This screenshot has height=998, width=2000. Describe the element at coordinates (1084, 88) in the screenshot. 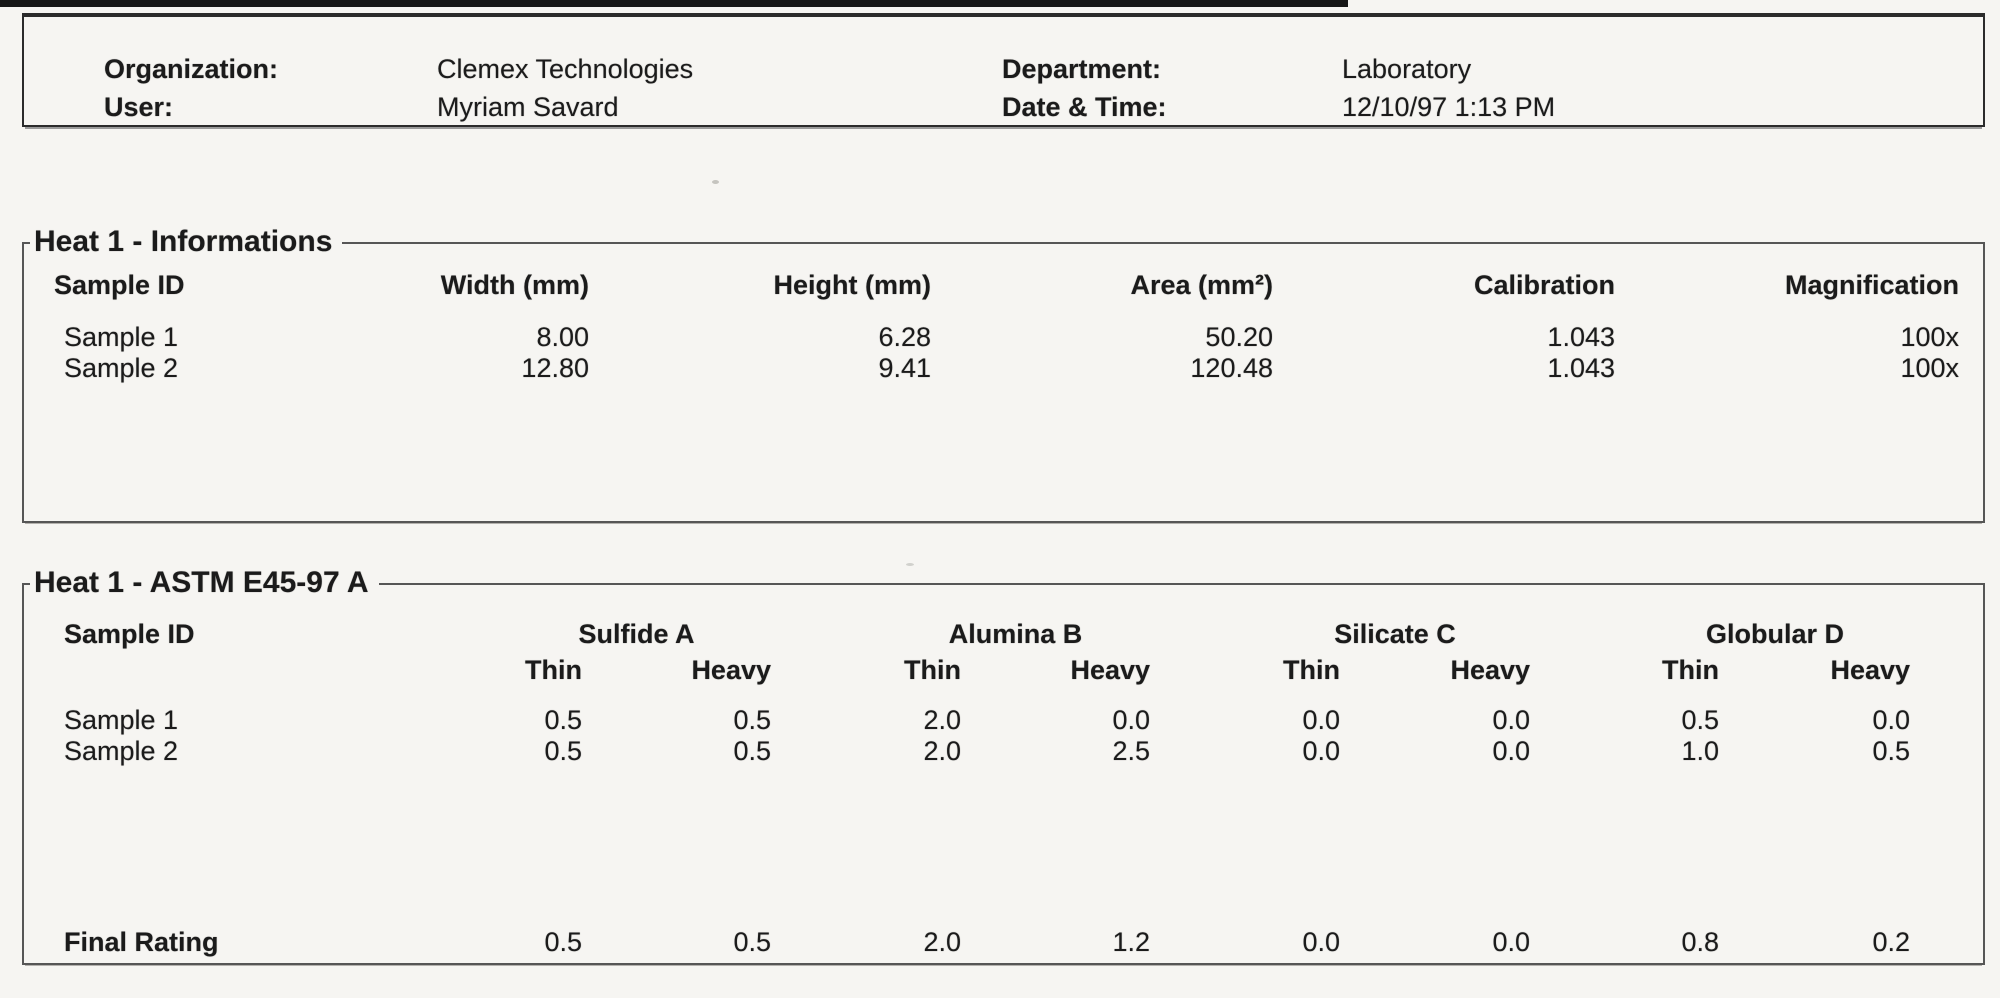

I see `header-labels-right: Department: Date & Time:` at that location.